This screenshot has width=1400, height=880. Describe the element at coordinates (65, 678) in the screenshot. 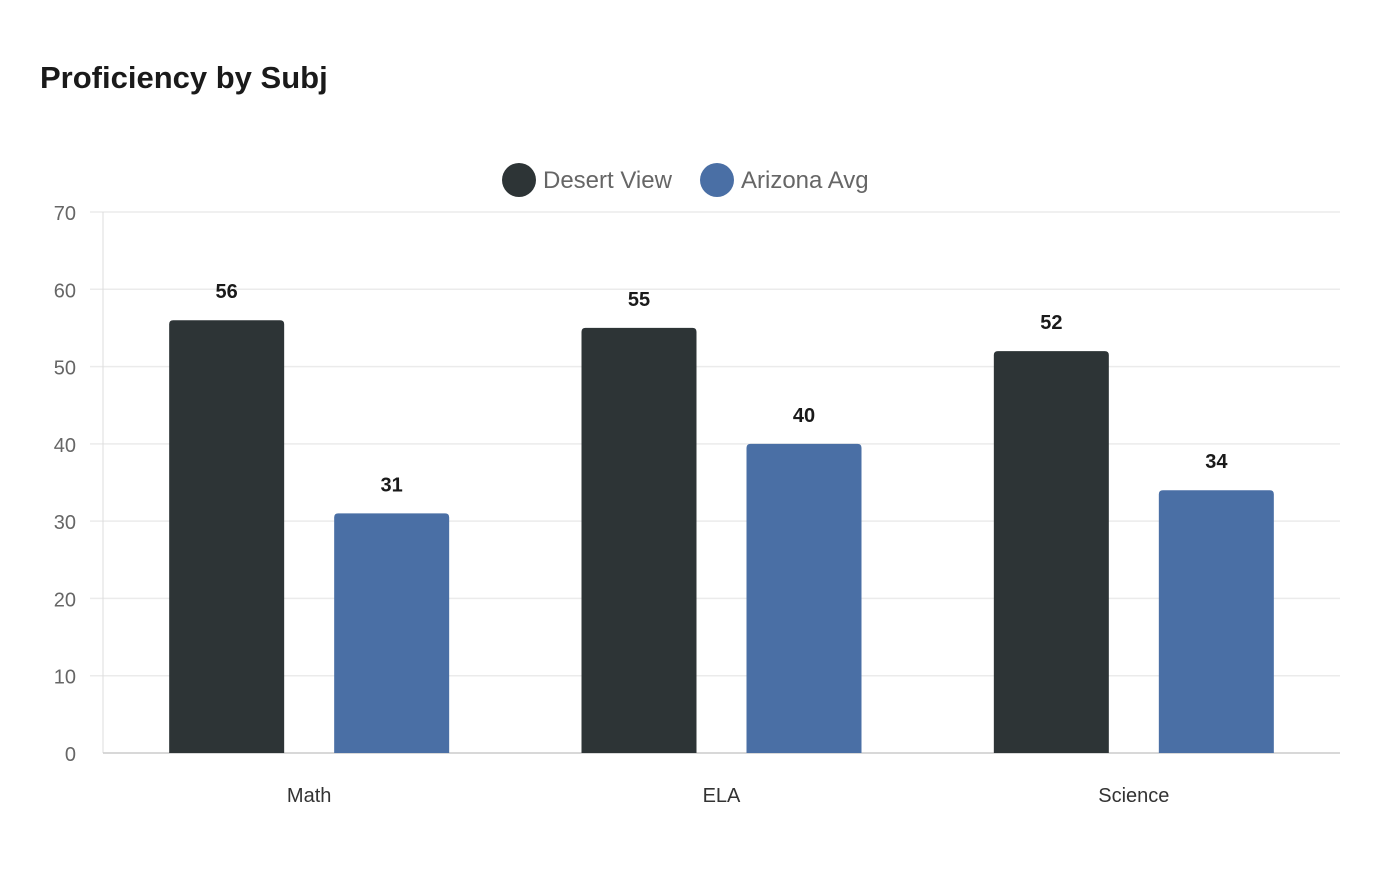

I see `y-tick-label: 10` at that location.